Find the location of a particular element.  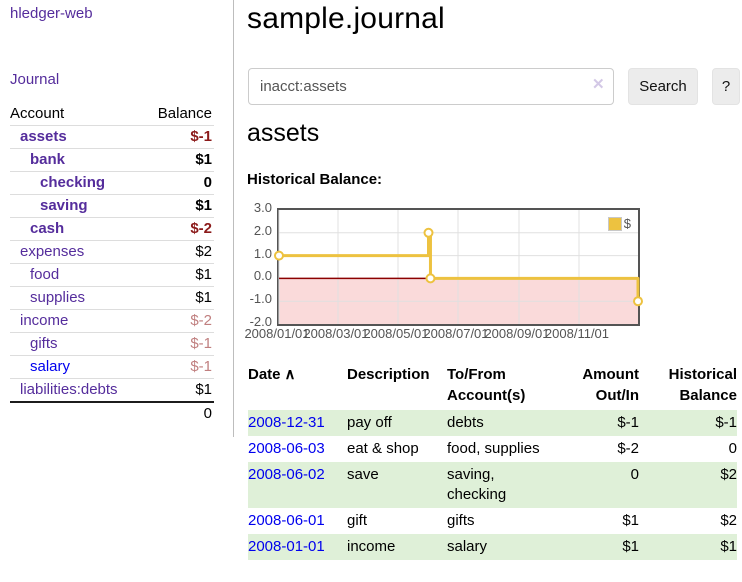

account-link-salary: salary is located at coordinates (50, 366).